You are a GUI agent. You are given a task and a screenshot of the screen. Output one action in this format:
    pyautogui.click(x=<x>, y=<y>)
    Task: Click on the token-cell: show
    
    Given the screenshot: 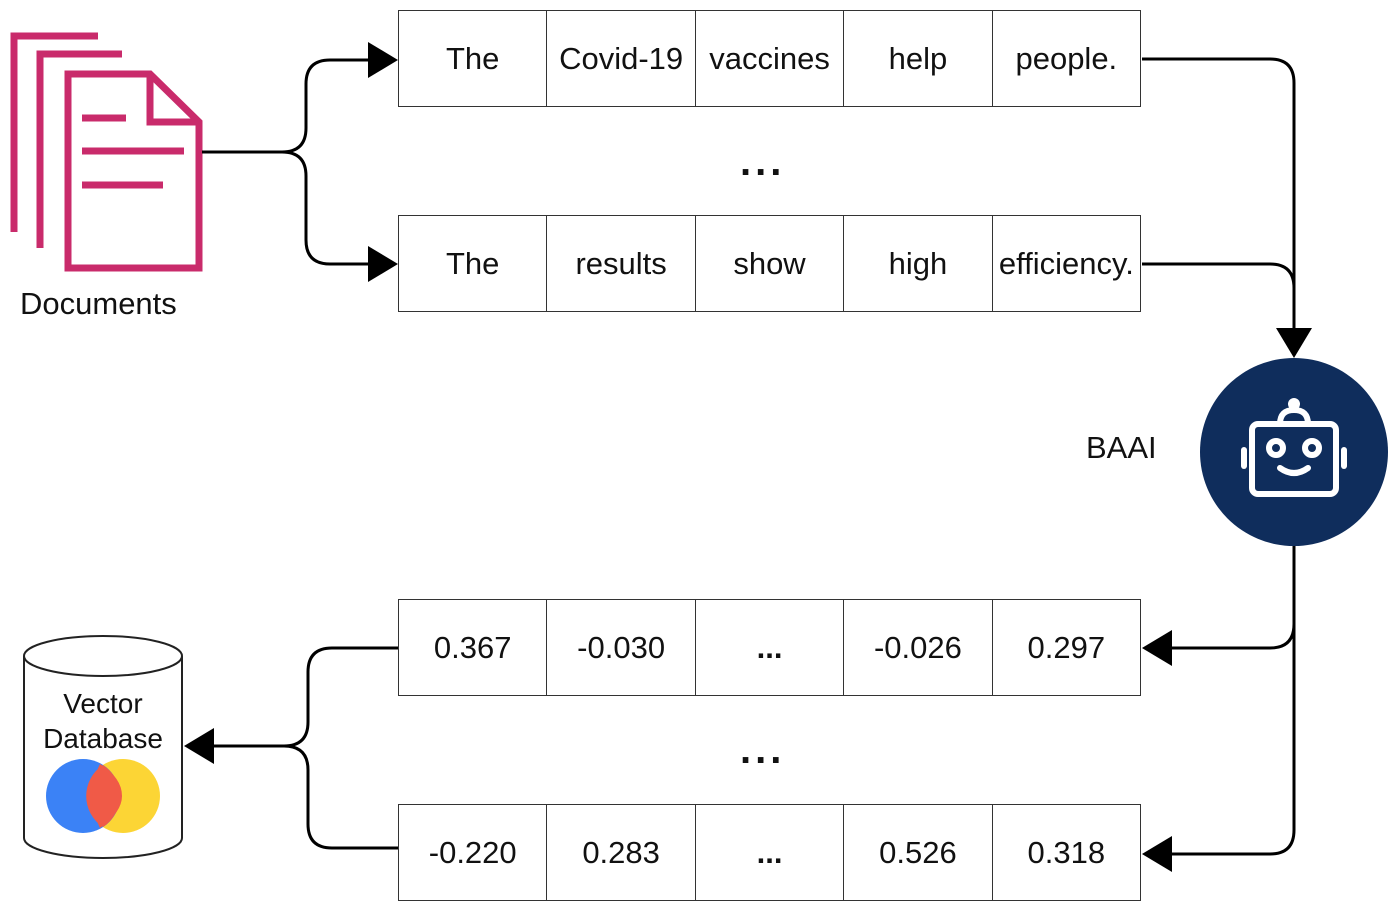 What is the action you would take?
    pyautogui.click(x=770, y=263)
    